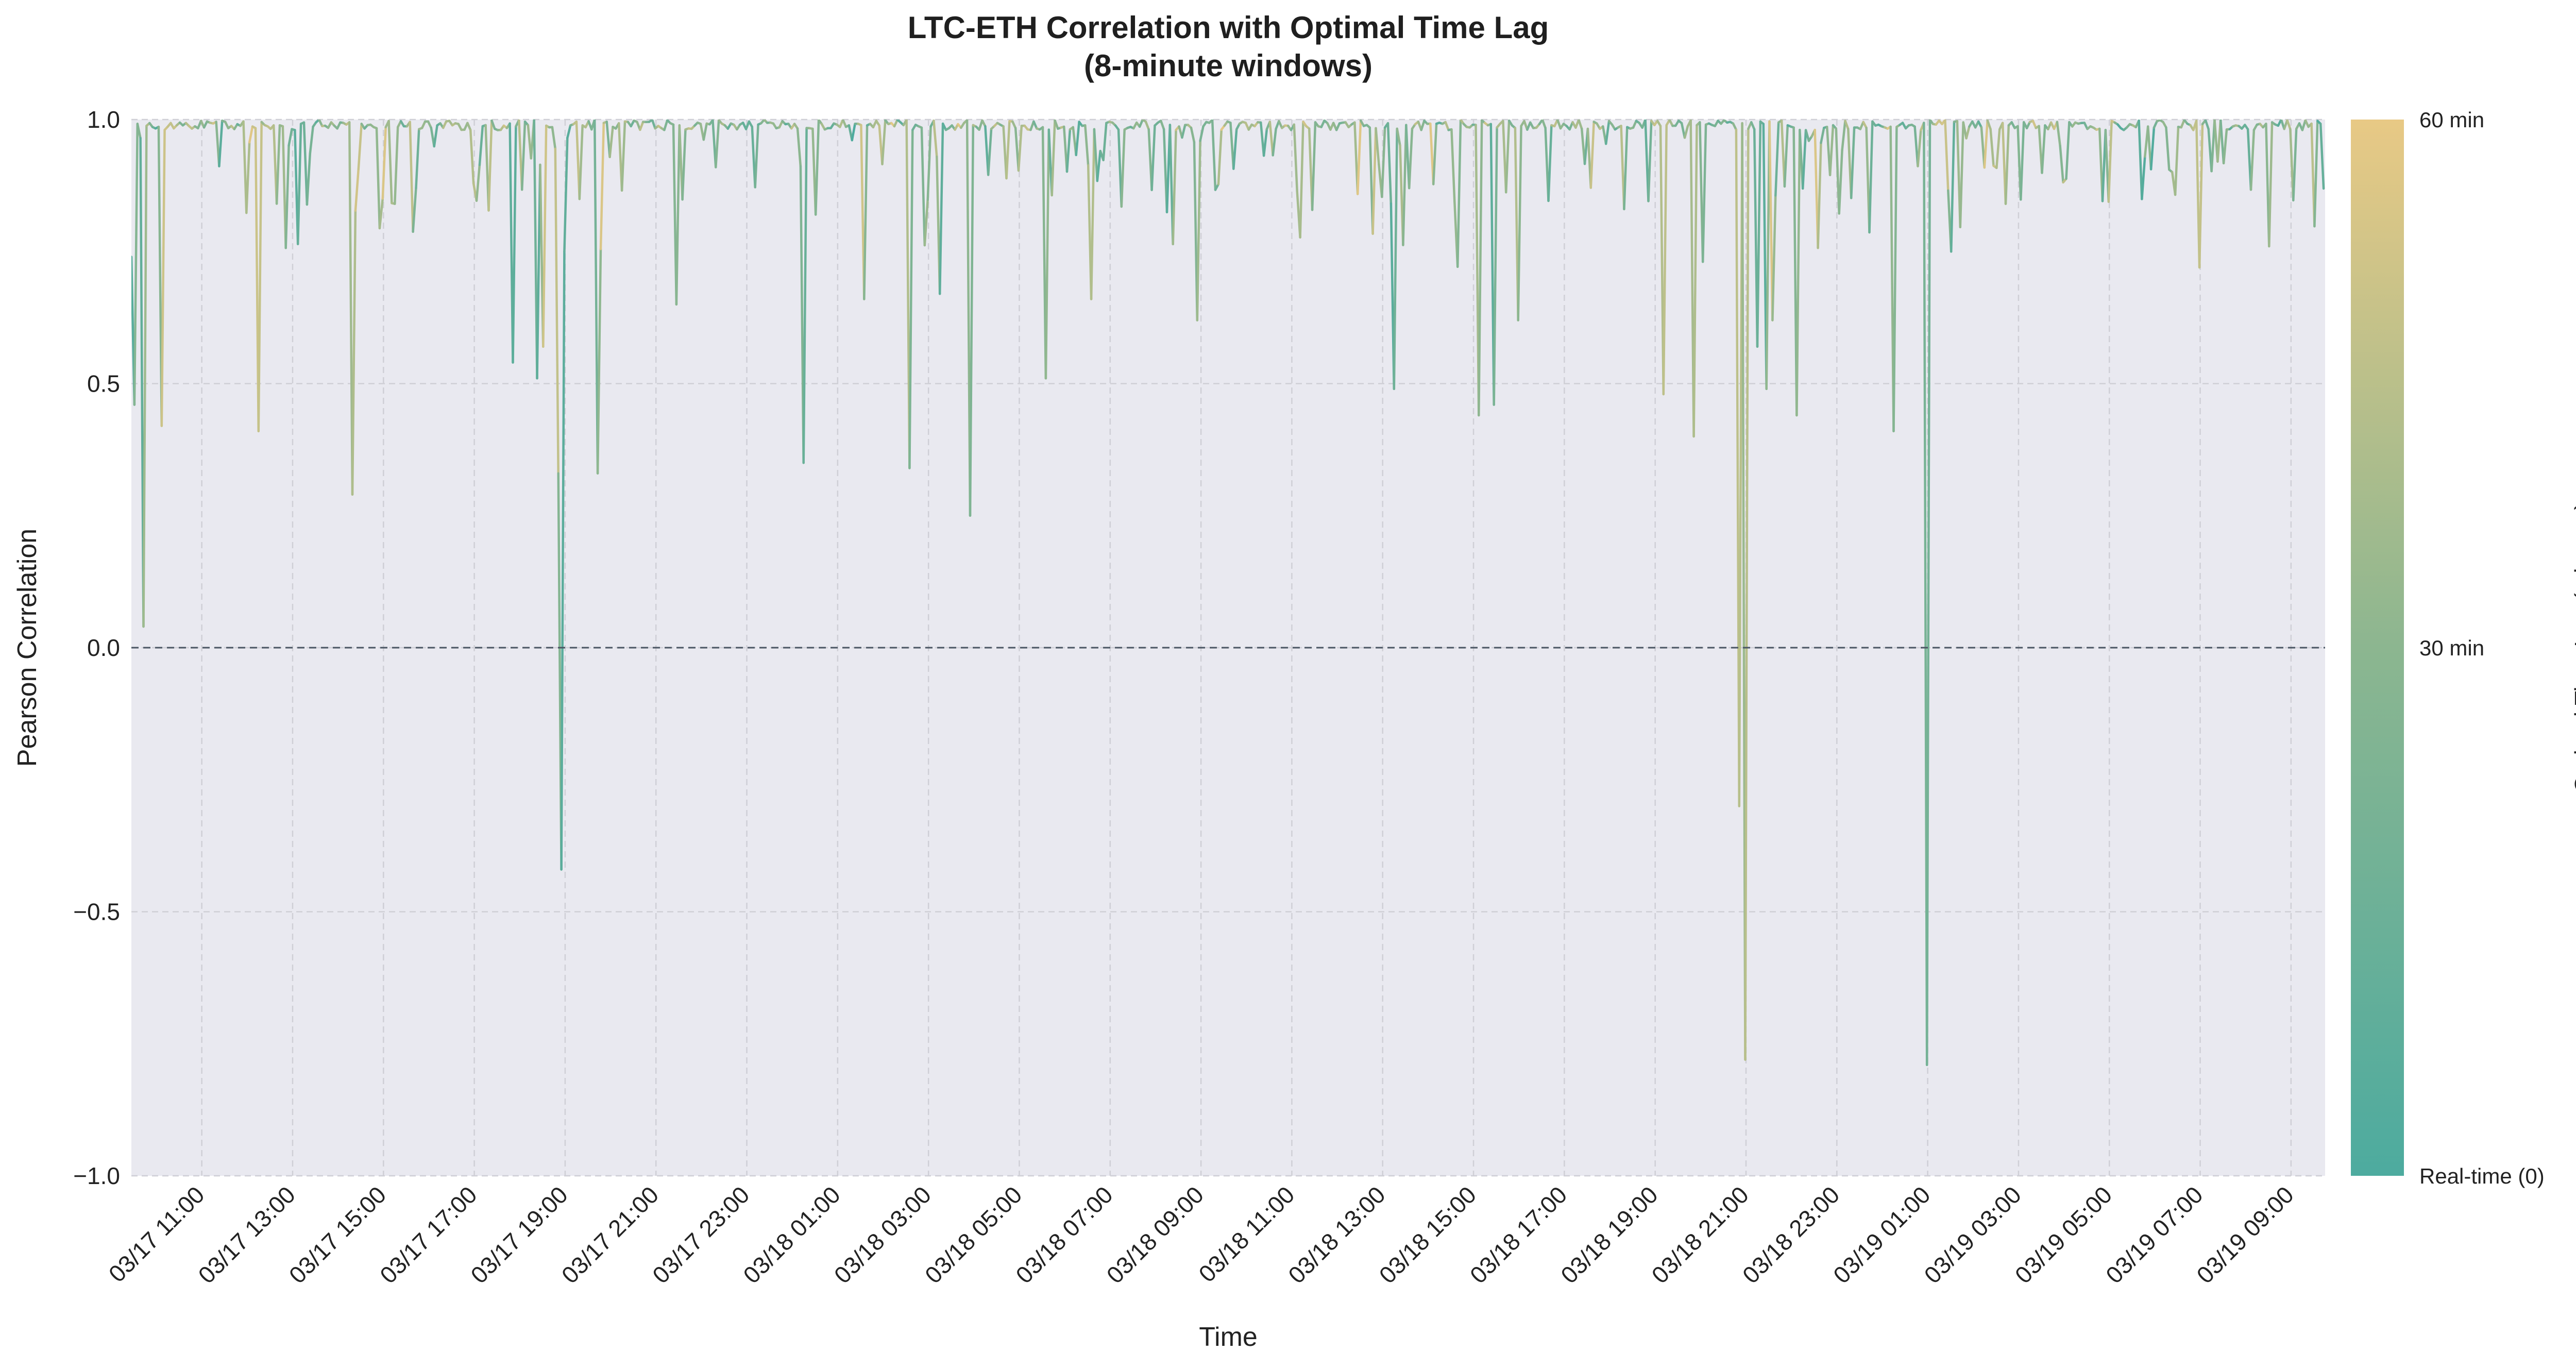 This screenshot has width=2576, height=1368. Describe the element at coordinates (791, 1235) in the screenshot. I see `x-tick-label: 03/18 01:00` at that location.